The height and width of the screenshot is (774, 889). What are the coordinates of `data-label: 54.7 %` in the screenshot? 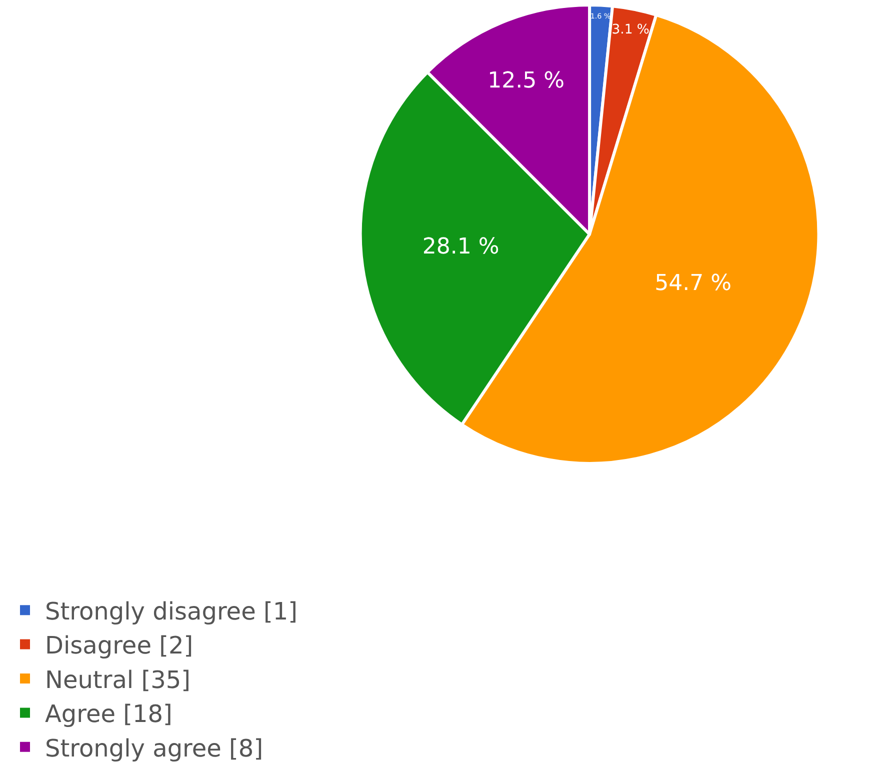 It's located at (693, 283).